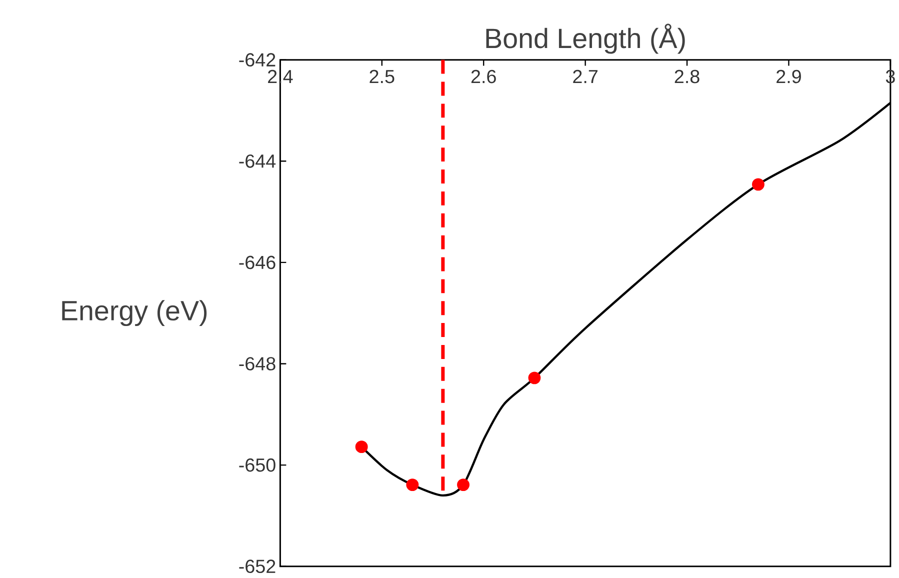  I want to click on y-tick-label: -644, so click(257, 161).